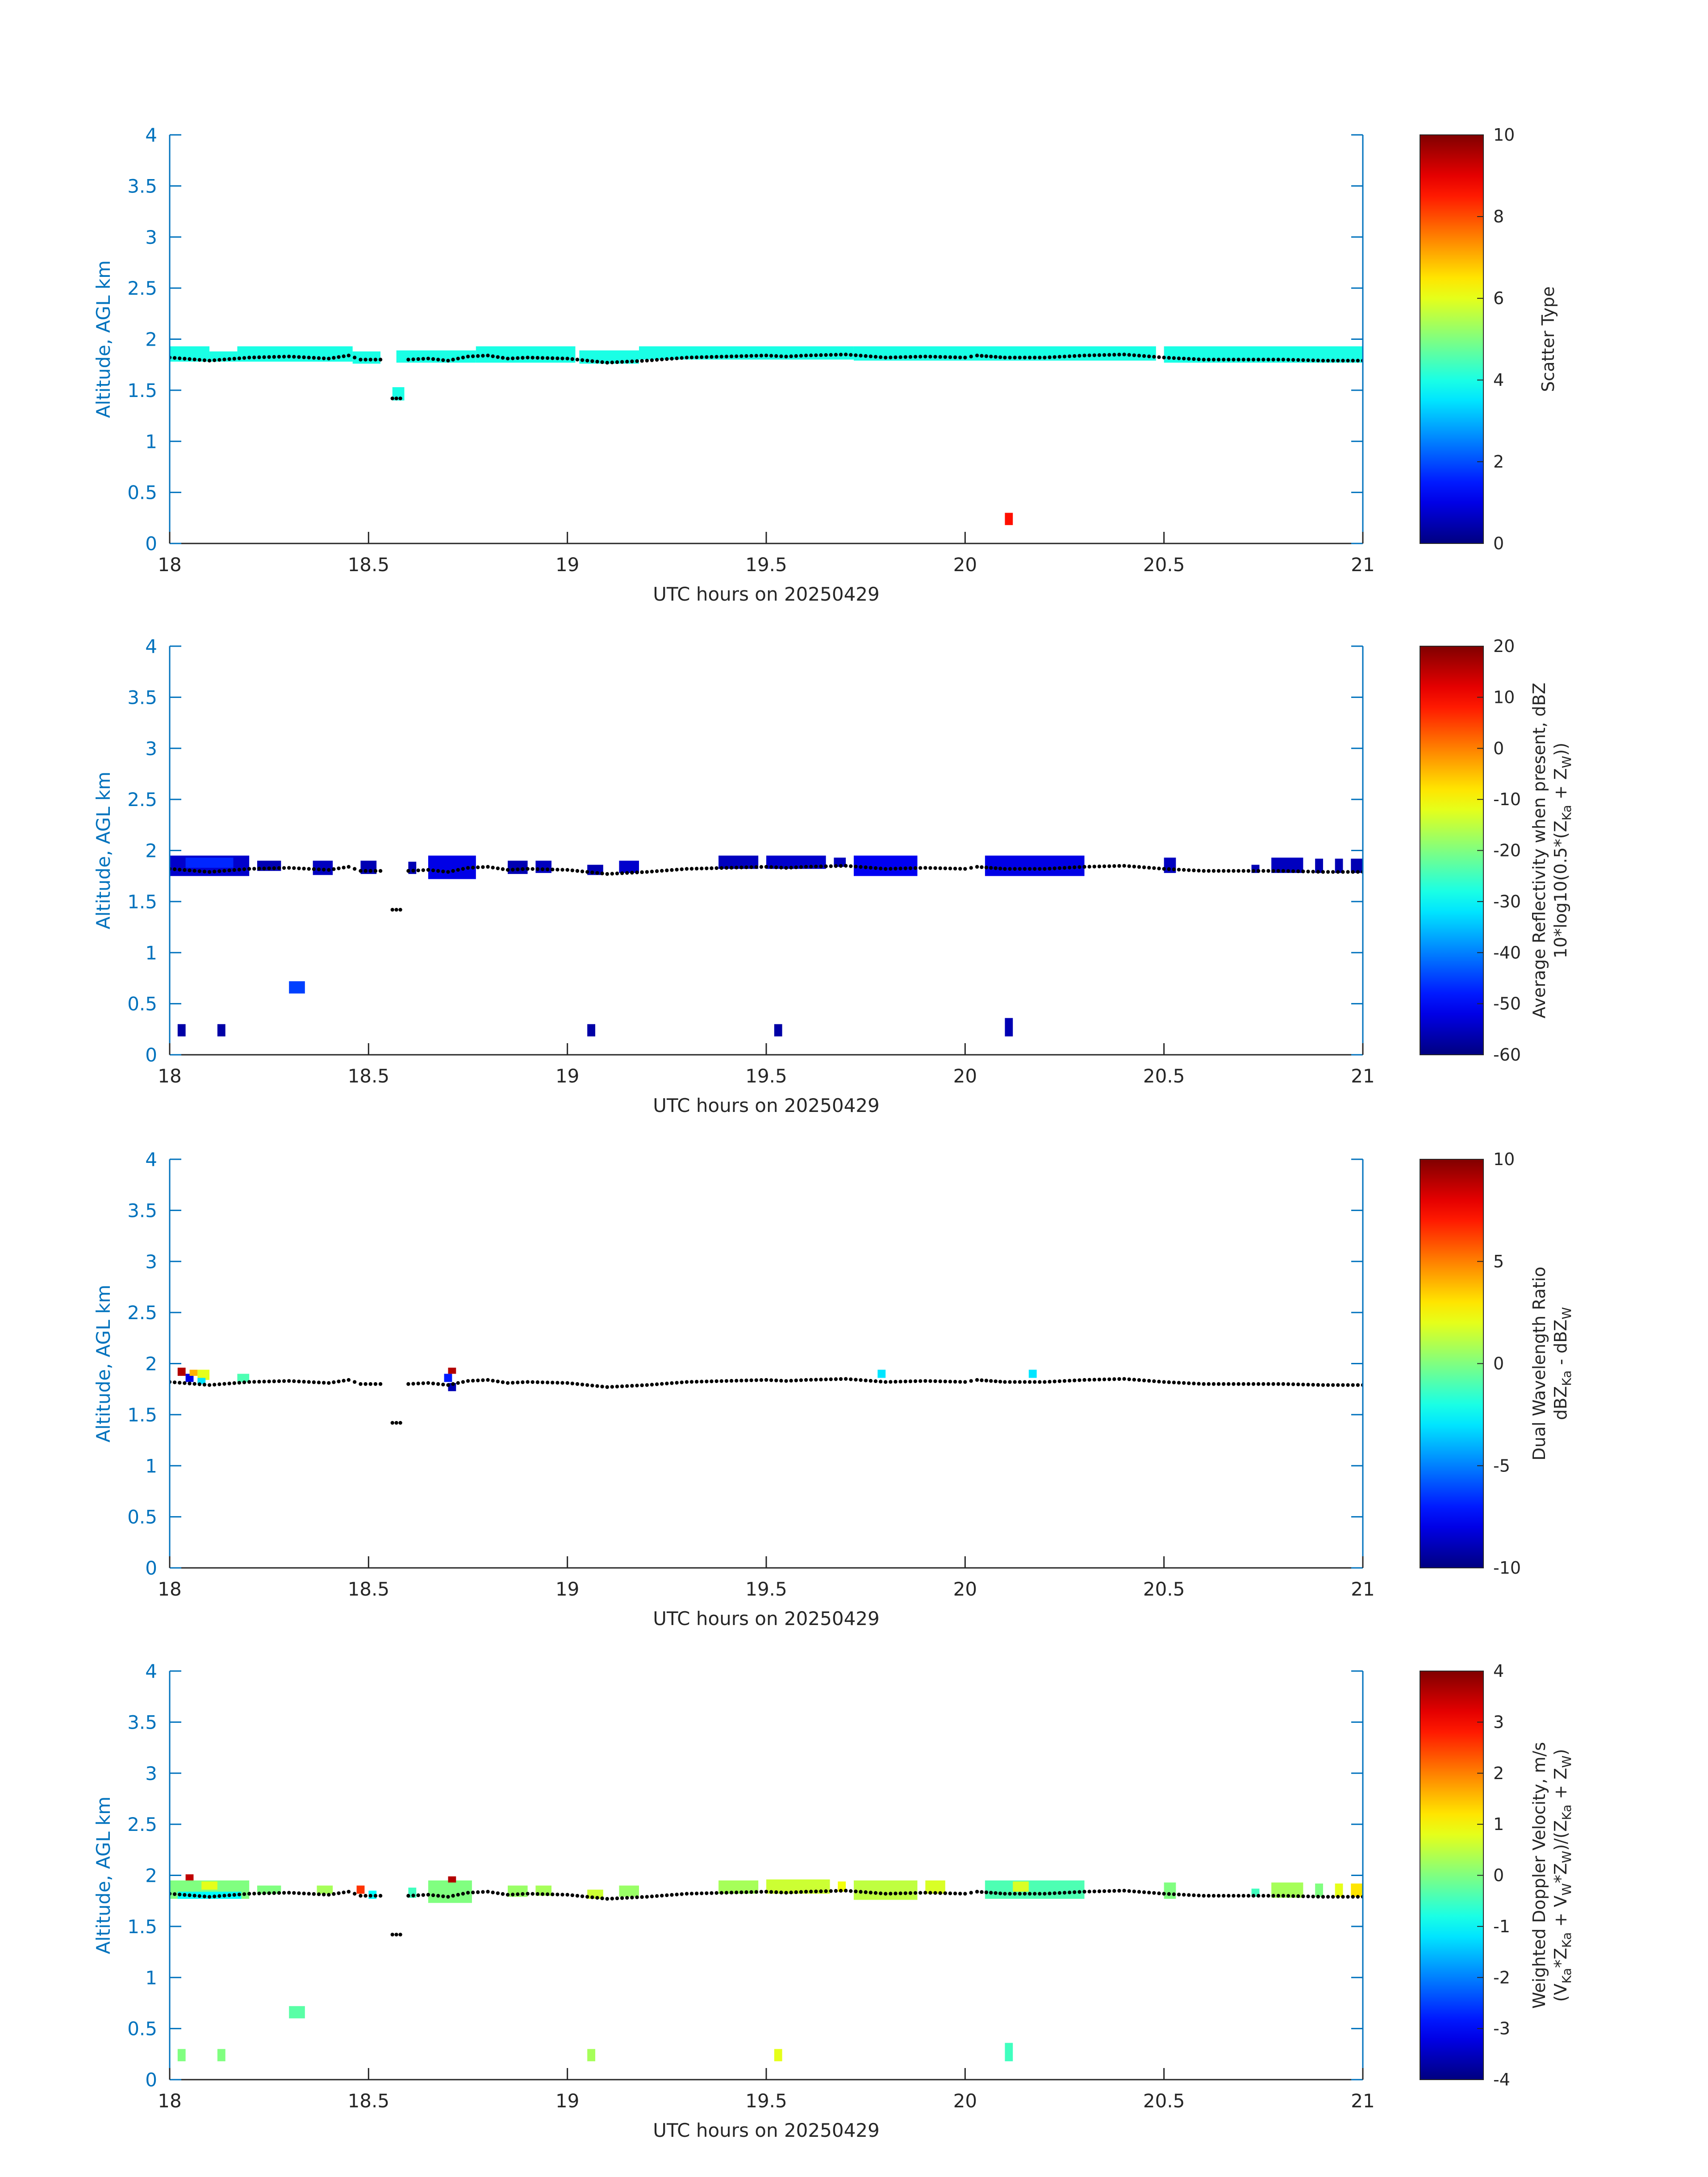 The height and width of the screenshot is (2177, 1708). I want to click on colorbar-tick-label: -20, so click(1507, 851).